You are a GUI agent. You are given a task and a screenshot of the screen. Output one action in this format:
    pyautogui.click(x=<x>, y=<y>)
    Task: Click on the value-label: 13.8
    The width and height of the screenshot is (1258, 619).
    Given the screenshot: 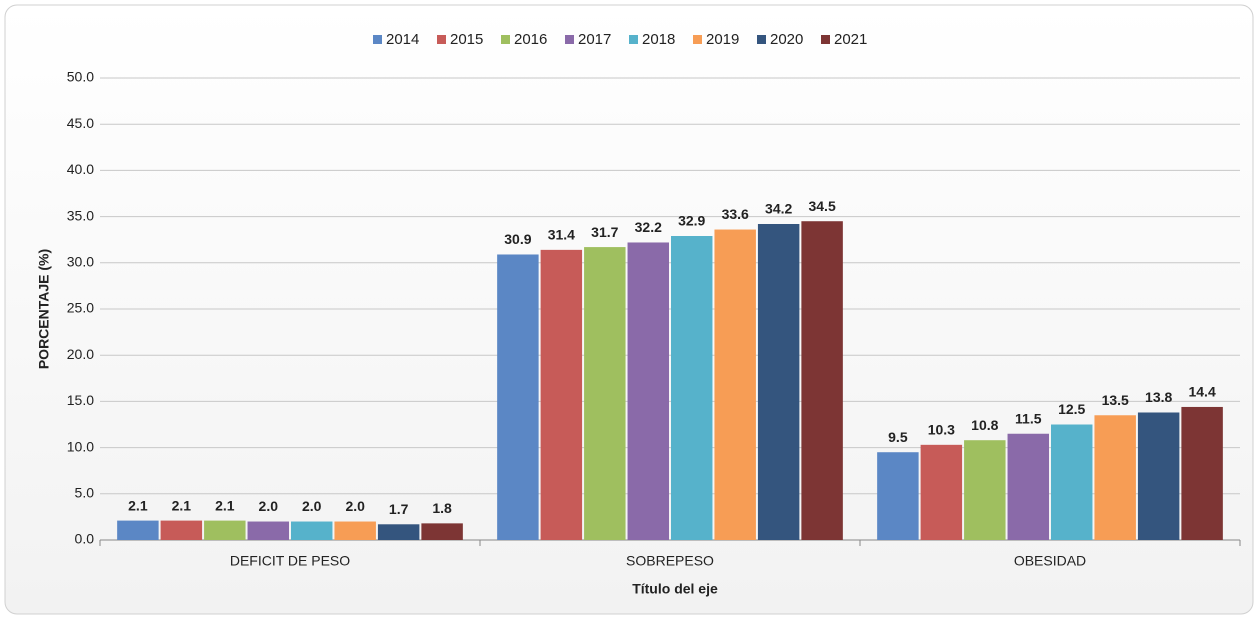 What is the action you would take?
    pyautogui.click(x=1158, y=397)
    